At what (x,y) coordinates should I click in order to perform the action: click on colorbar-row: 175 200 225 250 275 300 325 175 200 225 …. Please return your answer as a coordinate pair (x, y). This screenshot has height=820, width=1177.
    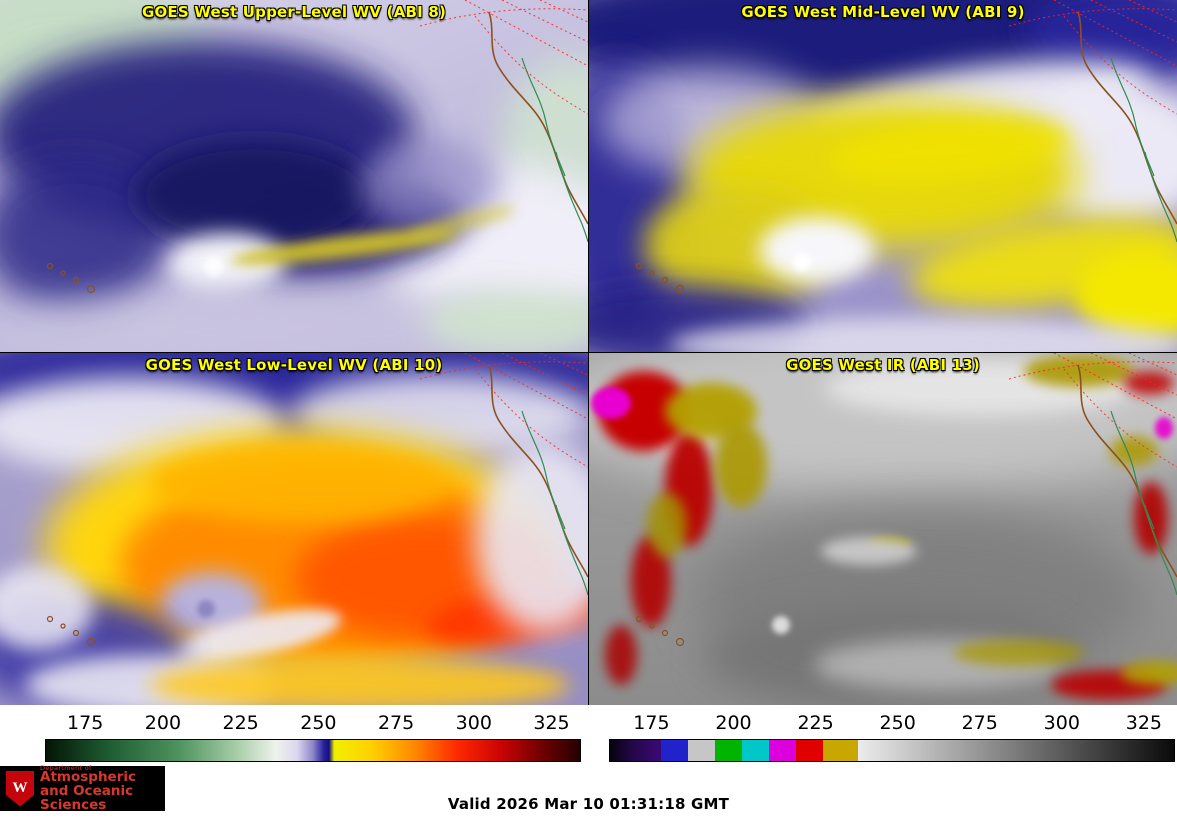
    Looking at the image, I should click on (588, 735).